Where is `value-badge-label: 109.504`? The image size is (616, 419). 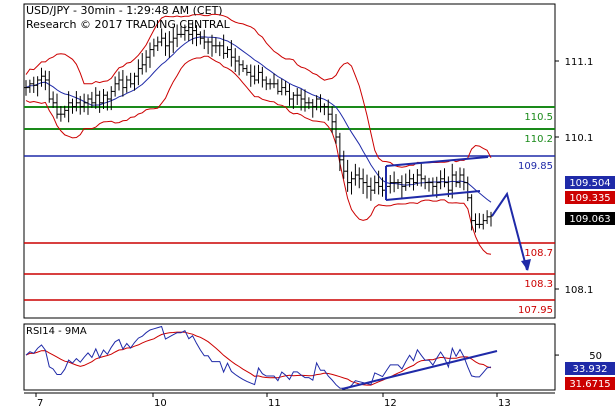 value-badge-label: 109.504 is located at coordinates (589, 183).